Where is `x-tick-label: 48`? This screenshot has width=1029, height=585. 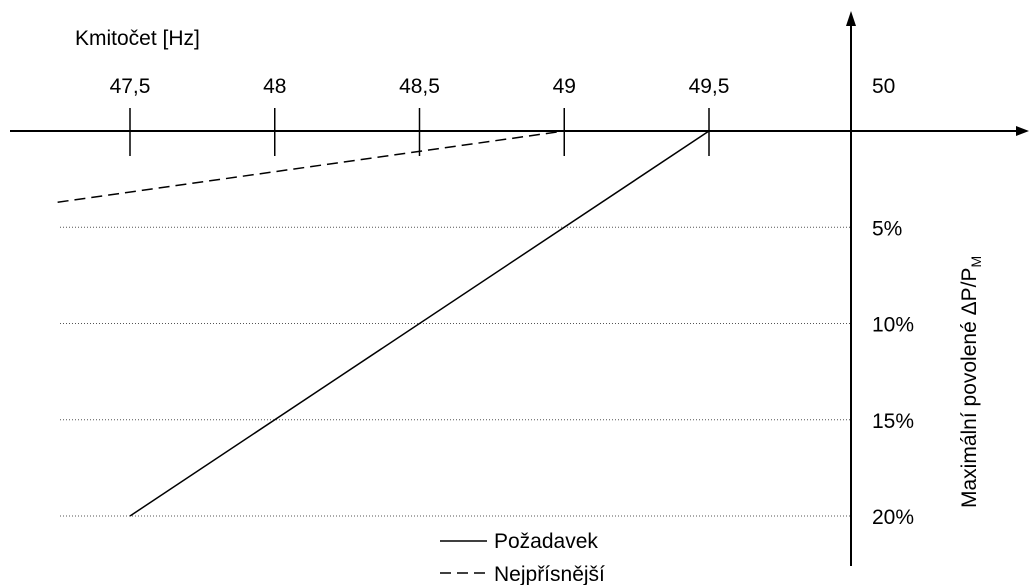 x-tick-label: 48 is located at coordinates (274, 86).